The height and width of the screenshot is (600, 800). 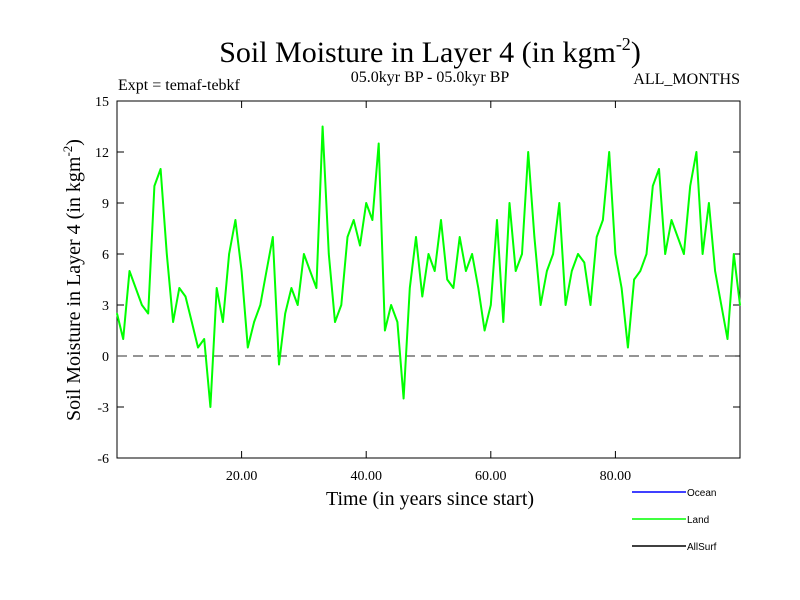 I want to click on y-tick-label: 15, so click(x=102, y=102).